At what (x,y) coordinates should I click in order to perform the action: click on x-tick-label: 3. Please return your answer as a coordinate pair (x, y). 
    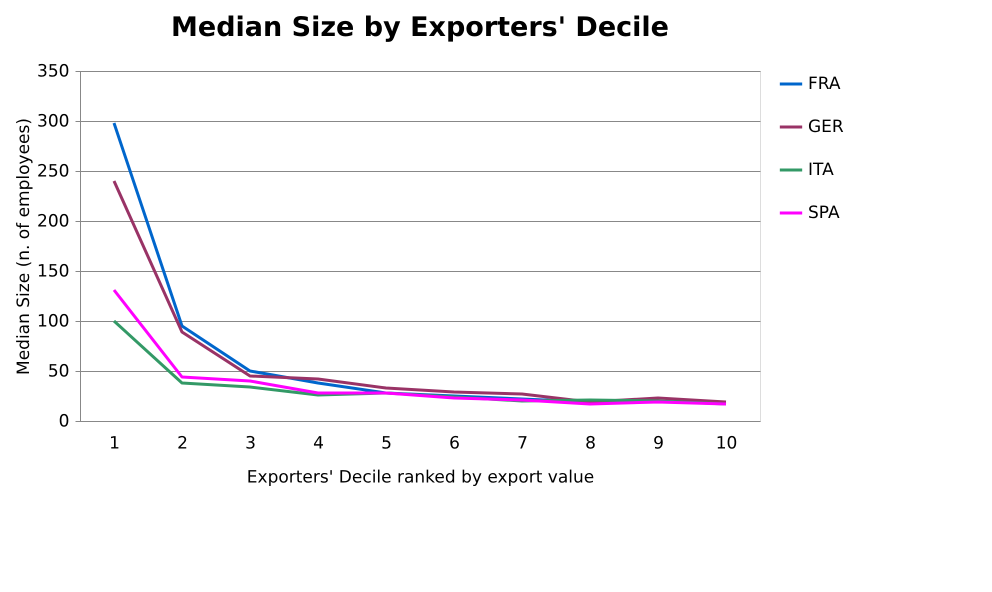
    Looking at the image, I should click on (250, 444).